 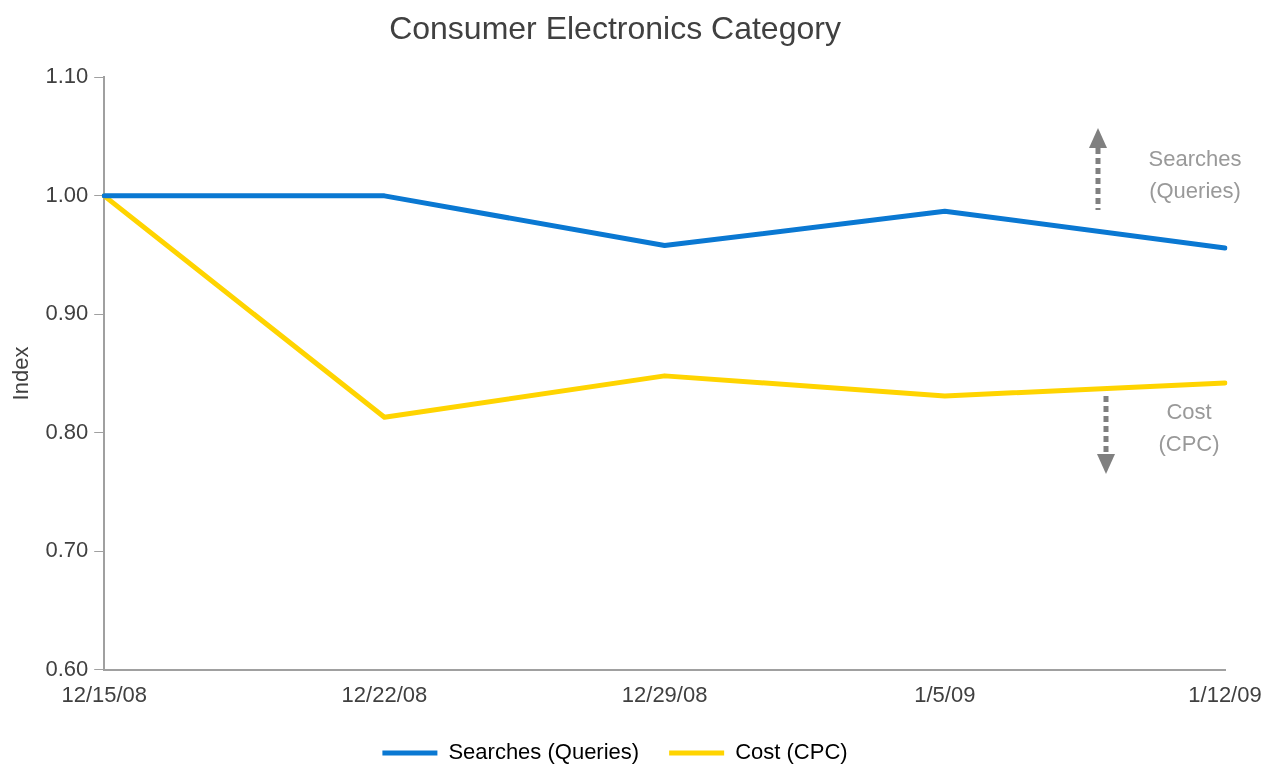 What do you see at coordinates (67, 76) in the screenshot?
I see `y-tick-label: 1.10` at bounding box center [67, 76].